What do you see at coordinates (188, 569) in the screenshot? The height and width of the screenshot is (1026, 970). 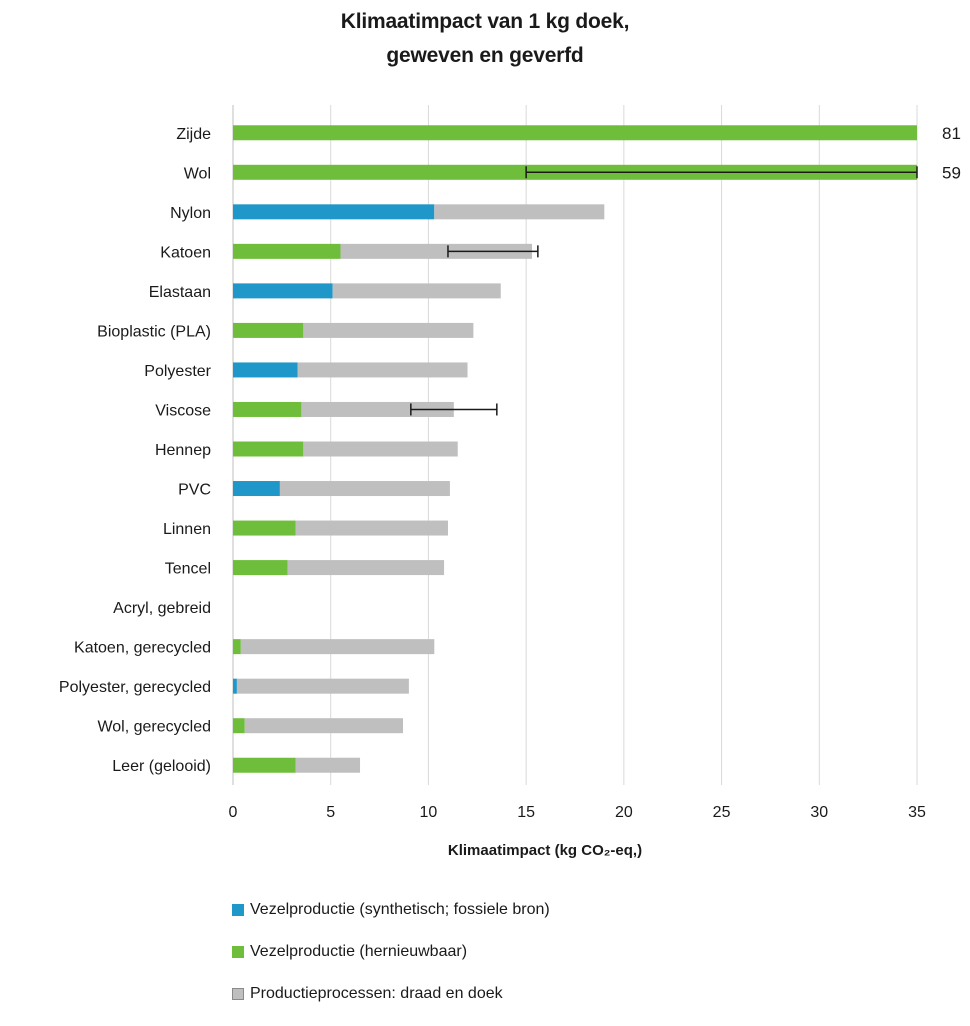 I see `category-label: Tencel` at bounding box center [188, 569].